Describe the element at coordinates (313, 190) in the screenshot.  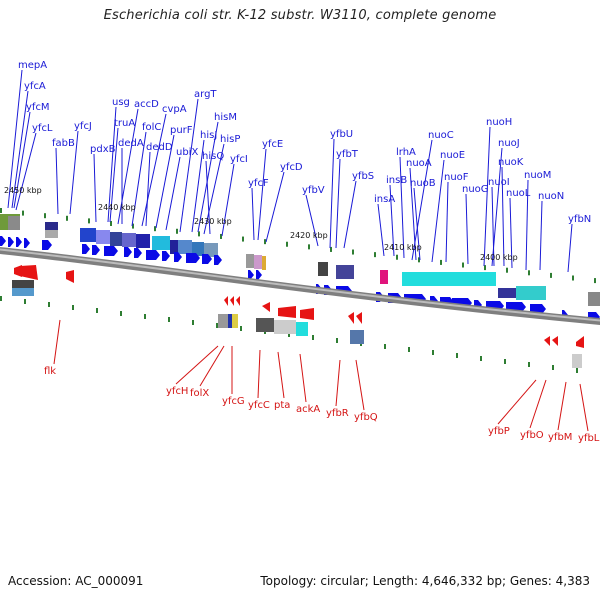
I see `gene-label-forward: yfbV` at that location.